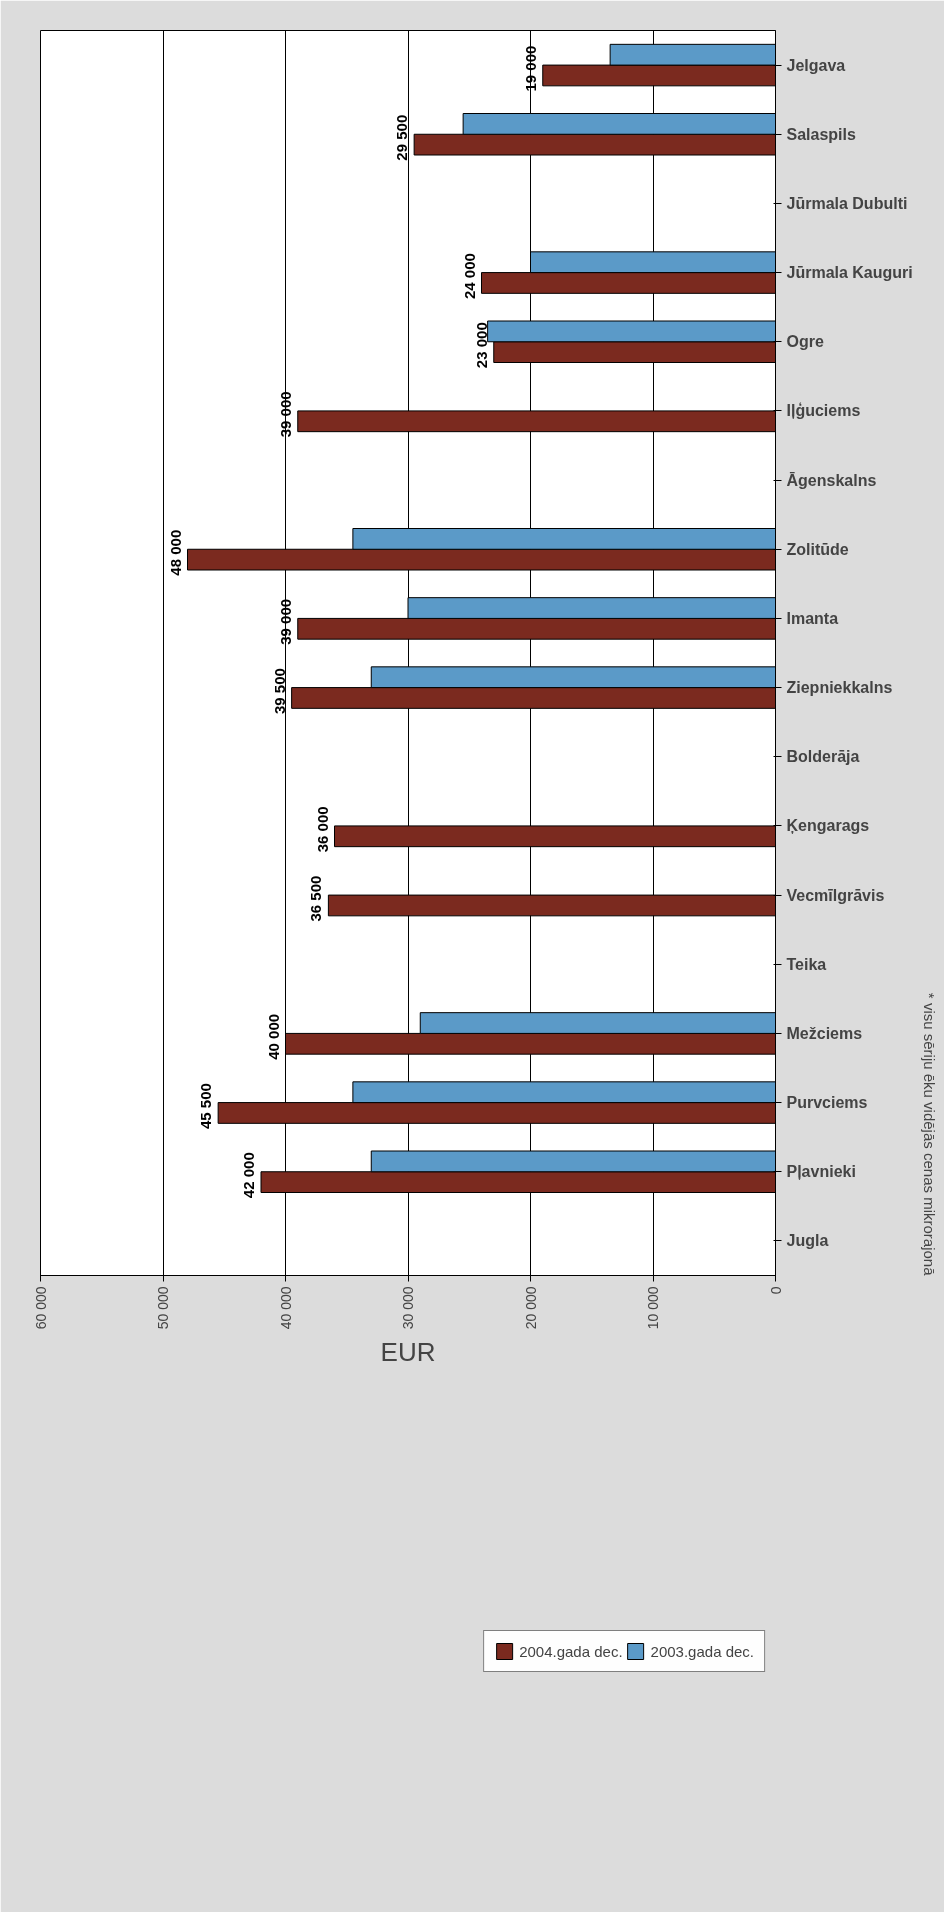 The width and height of the screenshot is (944, 1912). What do you see at coordinates (929, 1134) in the screenshot?
I see `text: * visu sēriju ēku vidējās cenas mikrorajonā` at bounding box center [929, 1134].